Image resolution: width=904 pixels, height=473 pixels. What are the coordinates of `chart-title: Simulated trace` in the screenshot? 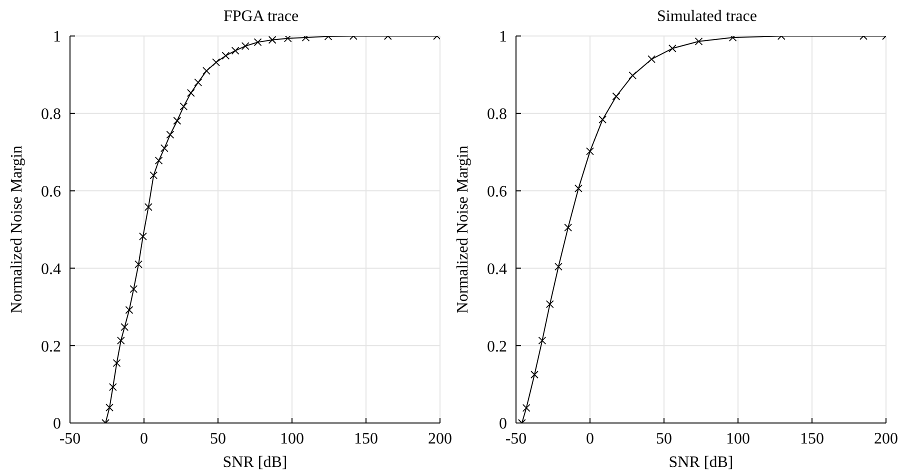 It's located at (707, 17).